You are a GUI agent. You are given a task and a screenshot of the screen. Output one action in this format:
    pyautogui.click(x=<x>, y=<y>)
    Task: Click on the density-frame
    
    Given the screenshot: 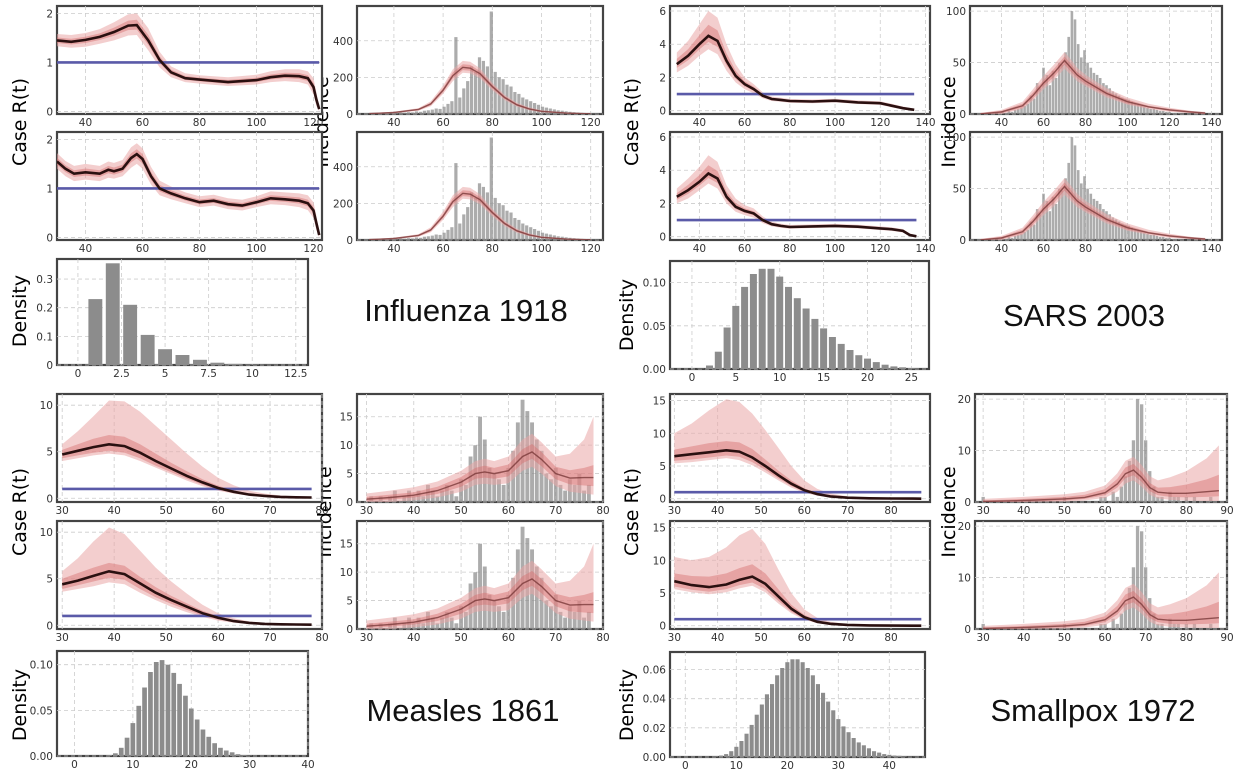 What is the action you would take?
    pyautogui.click(x=182, y=703)
    